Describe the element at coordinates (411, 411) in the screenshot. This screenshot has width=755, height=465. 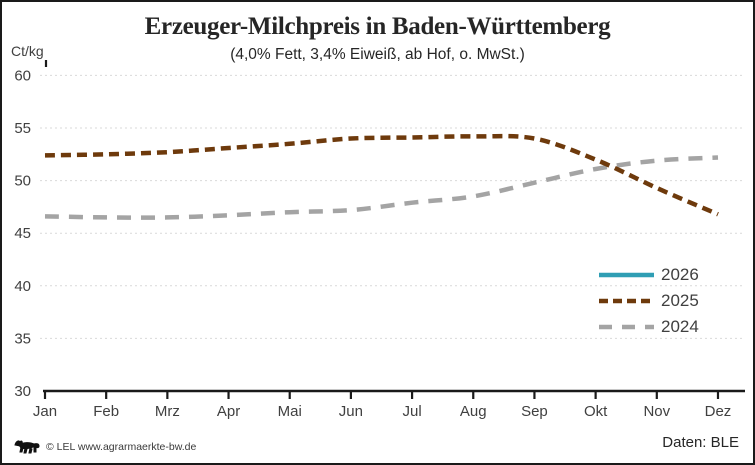
I see `x-tick-label: Jul` at that location.